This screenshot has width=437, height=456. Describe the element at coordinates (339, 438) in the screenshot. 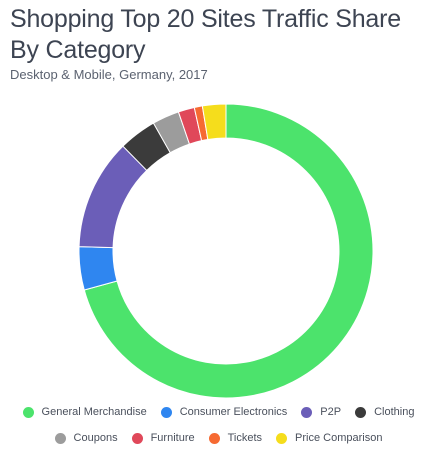

I see `legend-label: Price Comparison` at that location.